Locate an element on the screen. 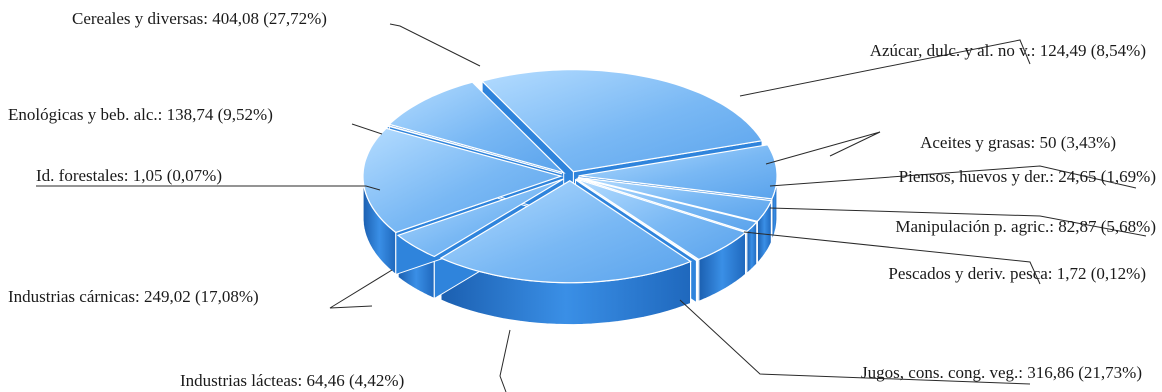  leader-line-pescados is located at coordinates (892, 258).